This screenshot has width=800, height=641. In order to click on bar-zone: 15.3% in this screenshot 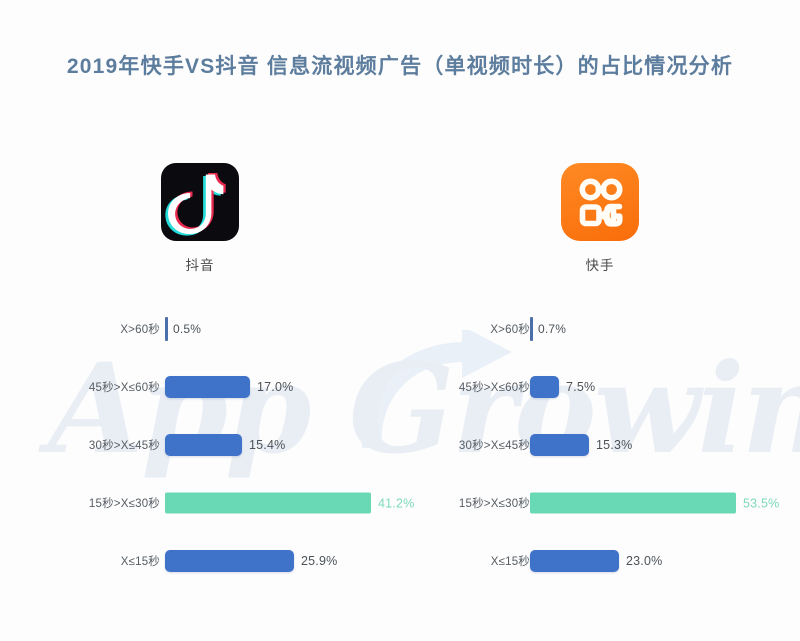, I will do `click(581, 445)`.